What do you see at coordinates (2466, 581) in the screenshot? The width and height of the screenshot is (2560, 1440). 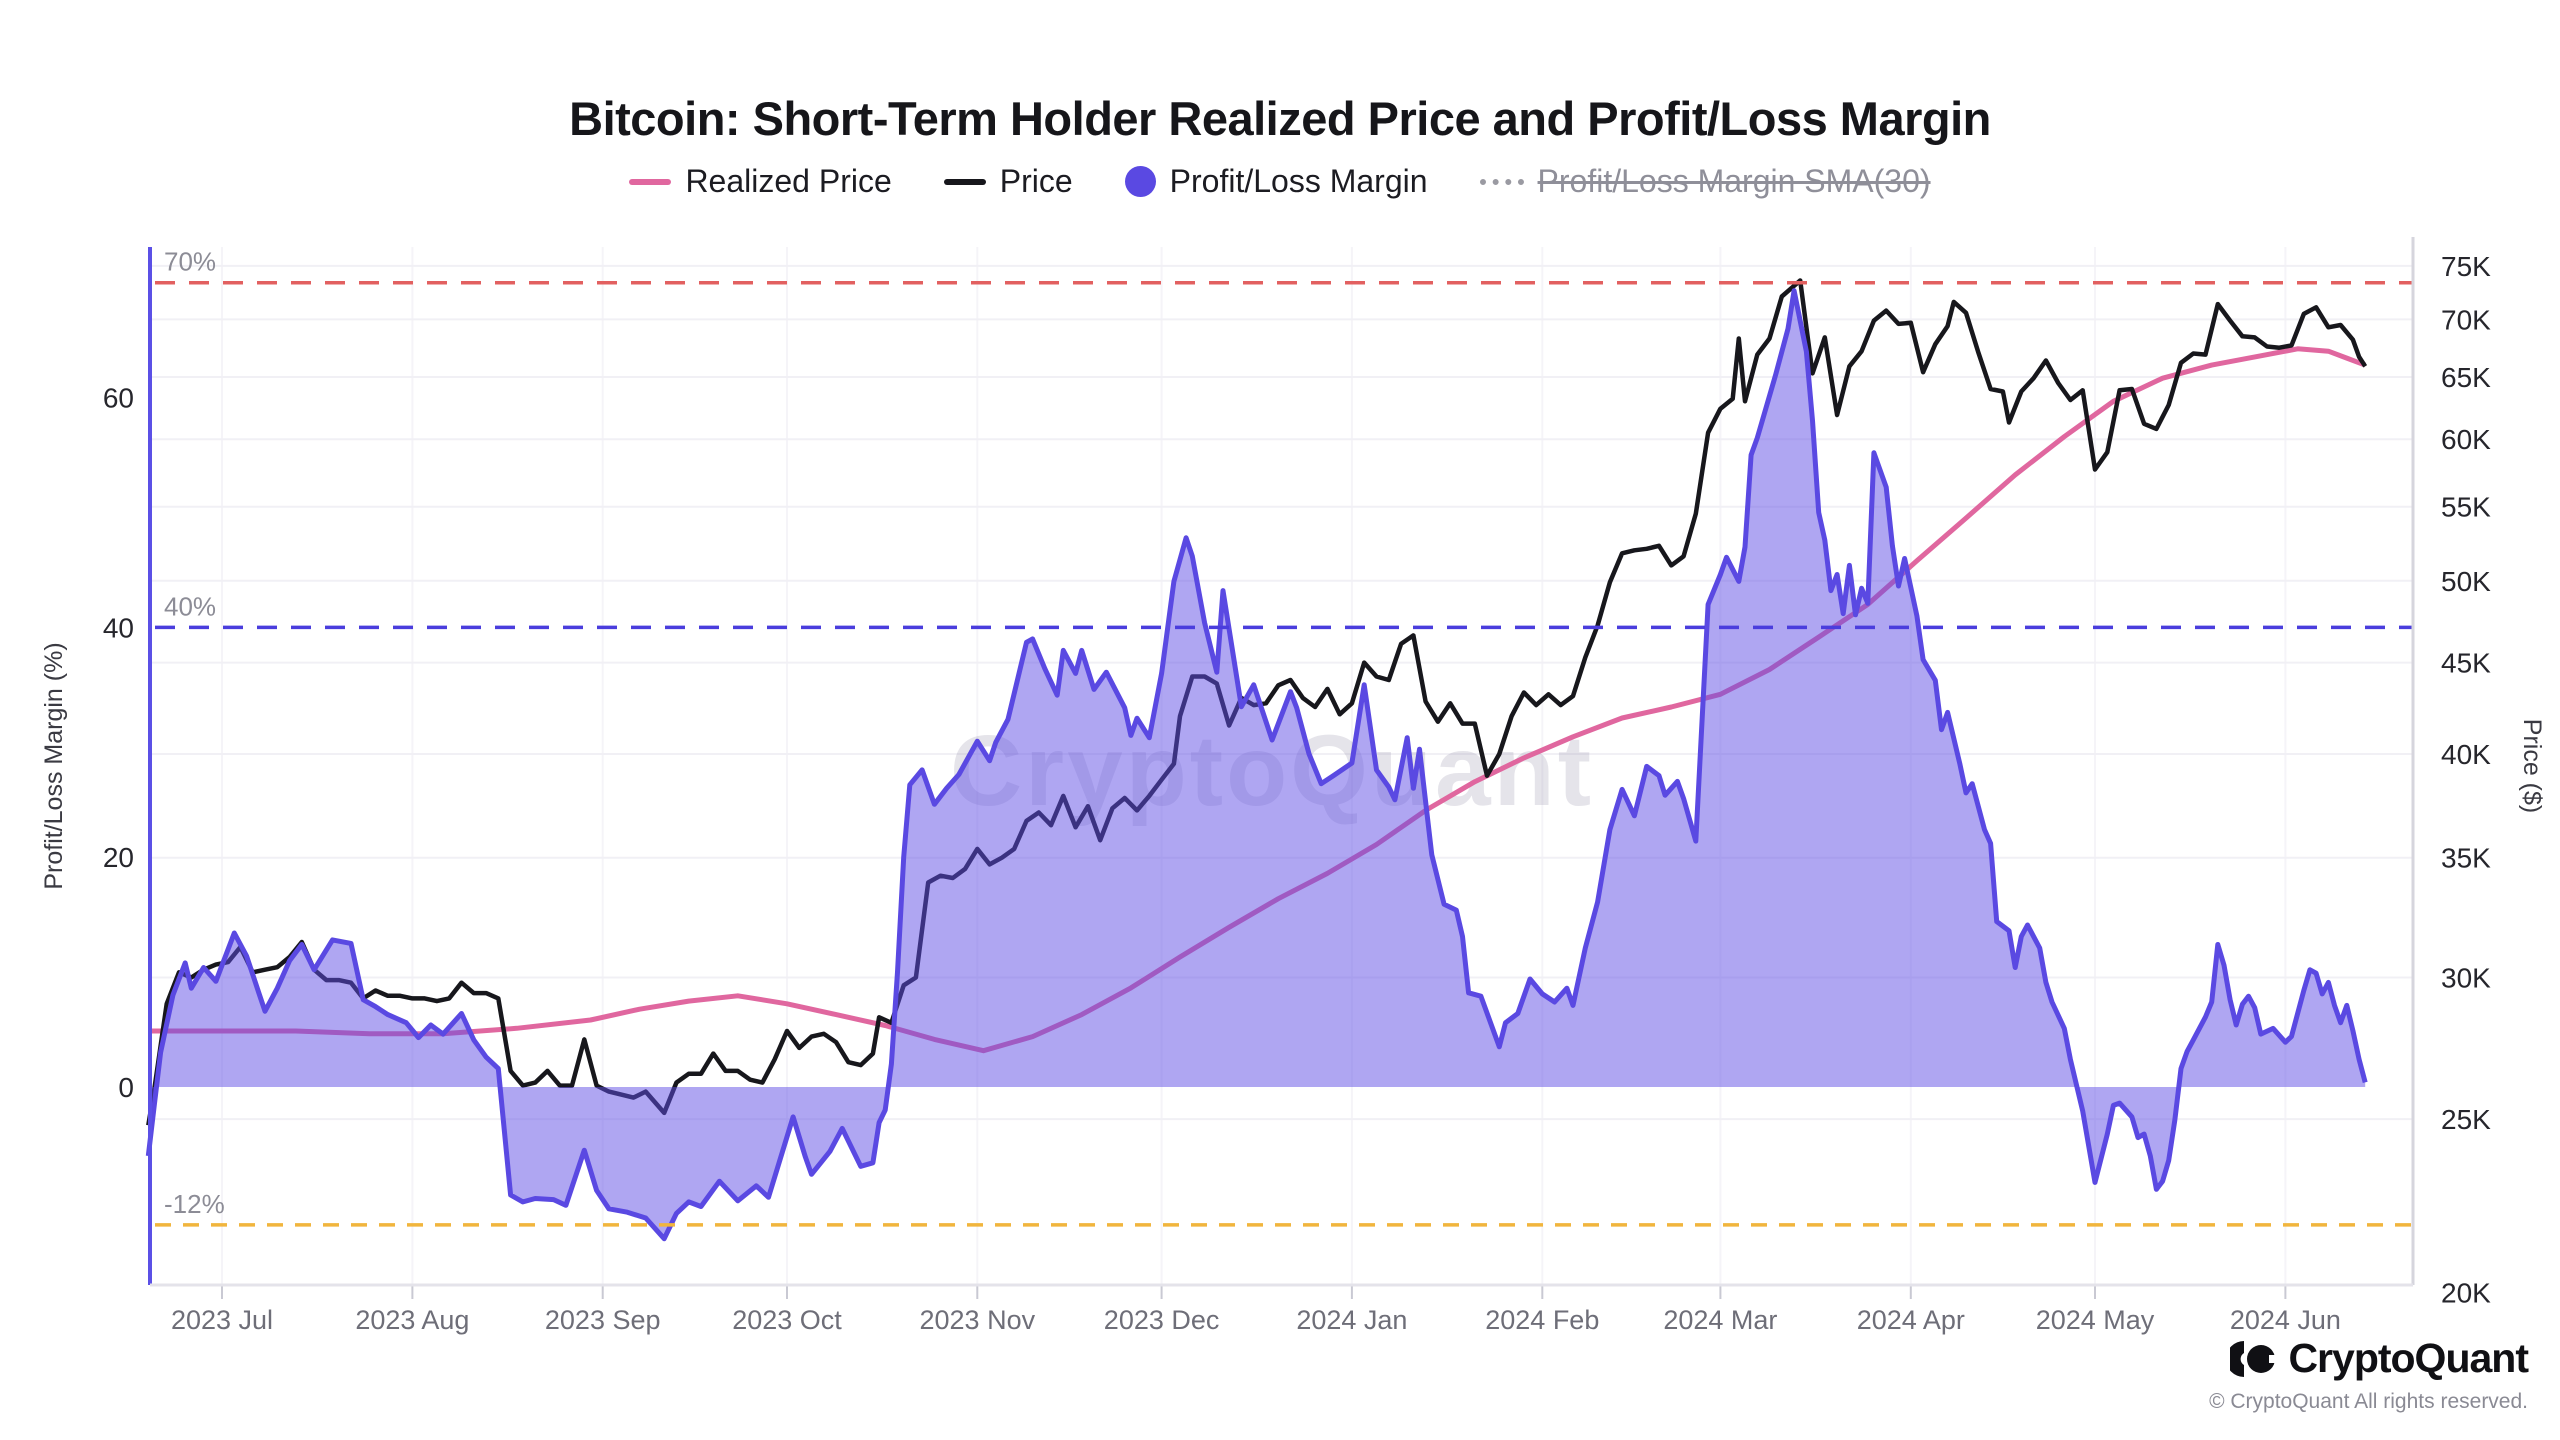 I see `right-tick-label: 50K` at bounding box center [2466, 581].